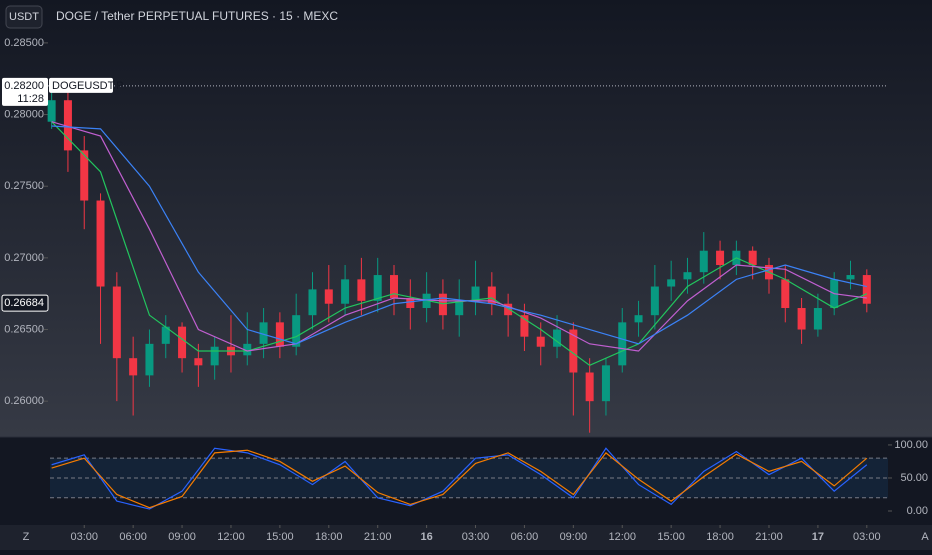 This screenshot has height=555, width=932. What do you see at coordinates (88, 86) in the screenshot?
I see `symbol-label: DOGEUSDT.P` at bounding box center [88, 86].